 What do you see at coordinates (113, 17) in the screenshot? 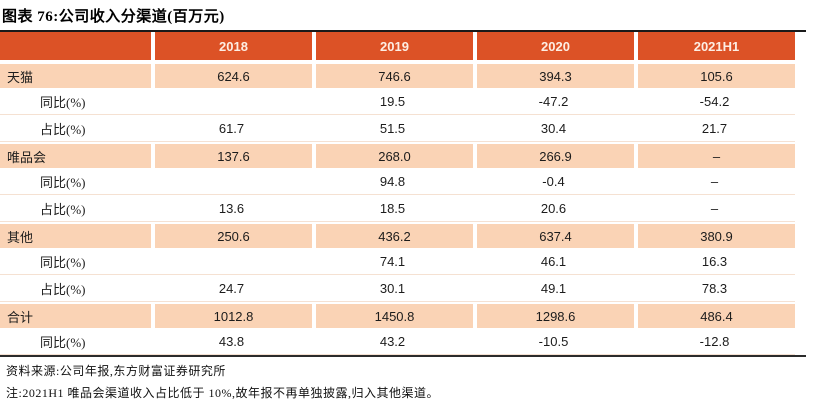
I see `figure-title: 图表 76:公司收入分渠道(百万元)` at bounding box center [113, 17].